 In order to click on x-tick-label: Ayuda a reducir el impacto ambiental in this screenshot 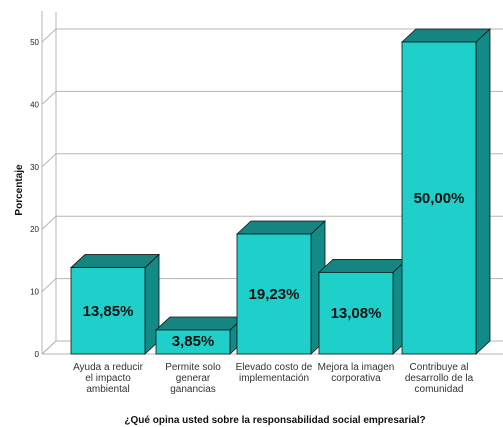, I will do `click(108, 378)`.